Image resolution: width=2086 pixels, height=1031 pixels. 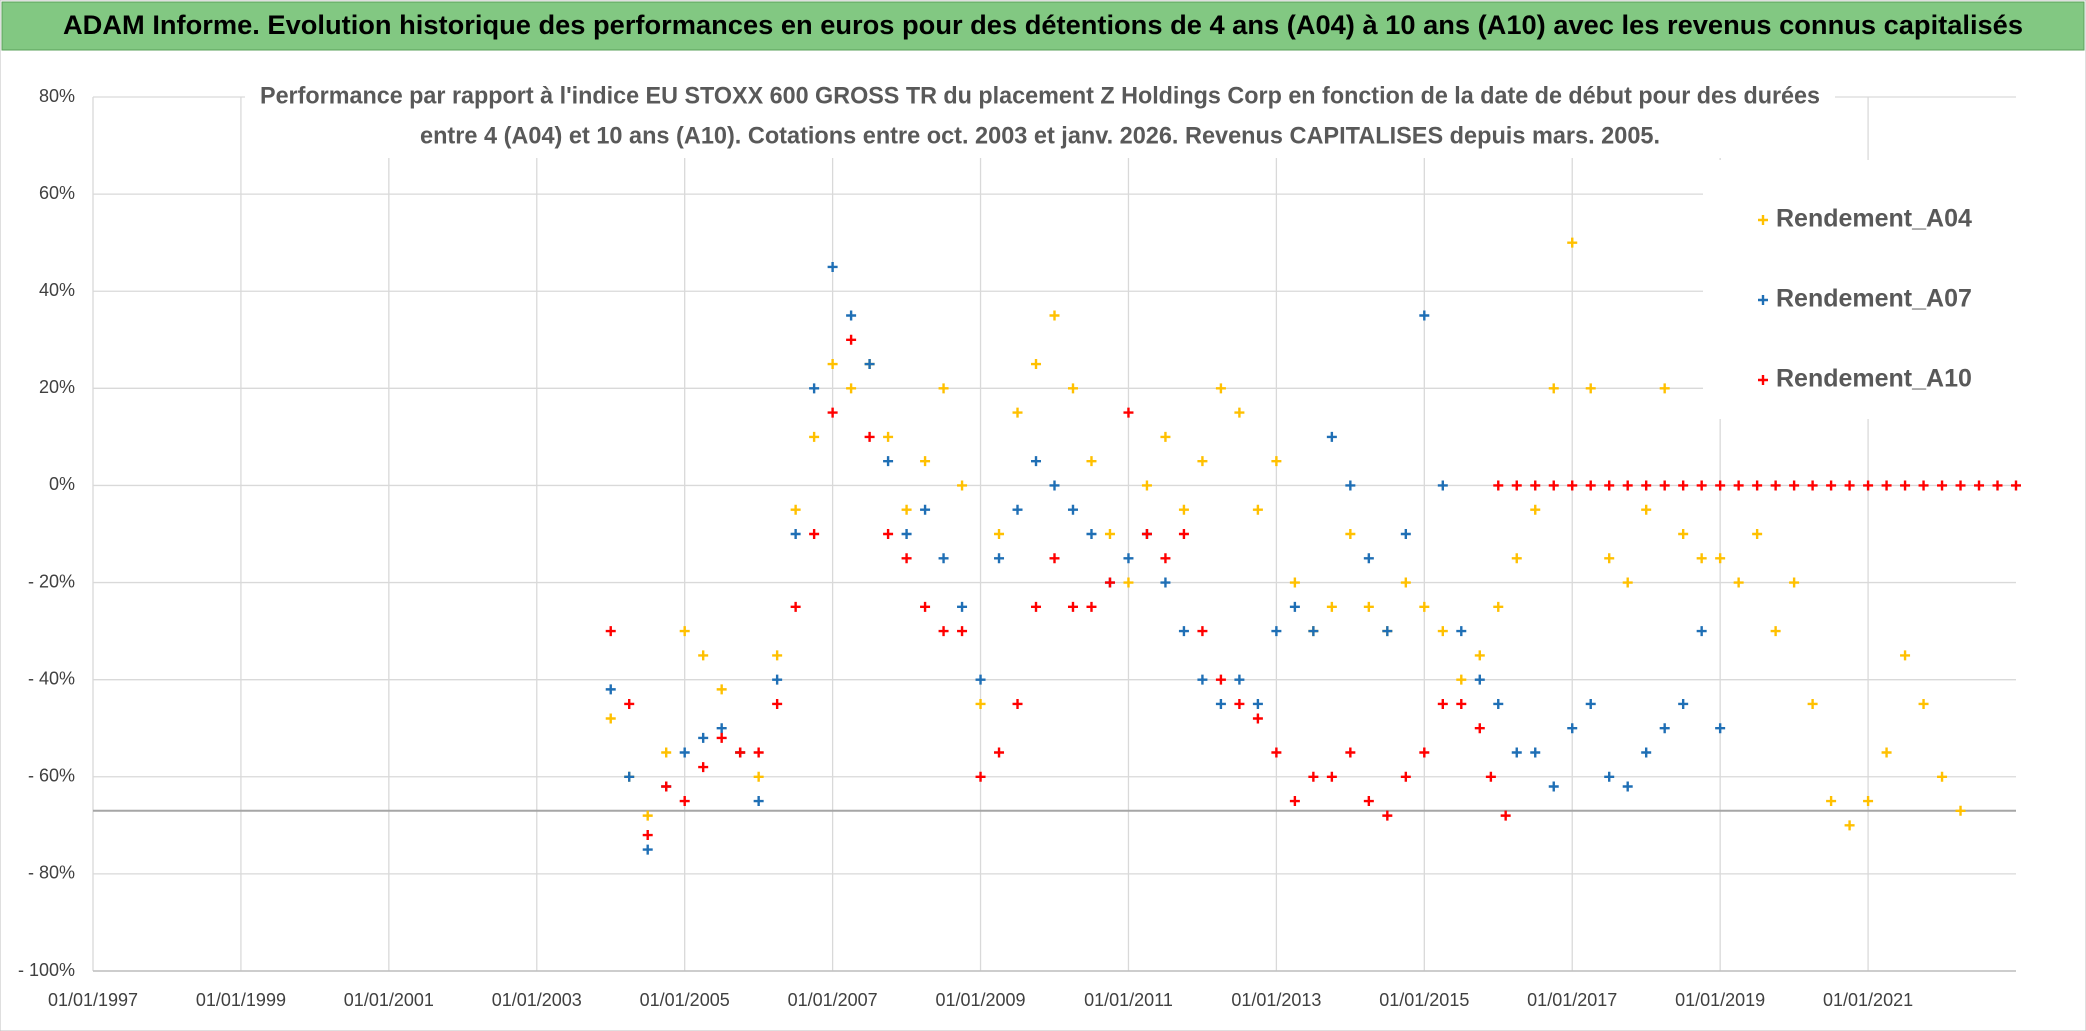 What do you see at coordinates (685, 1000) in the screenshot?
I see `x-tick-label: 01/01/2005` at bounding box center [685, 1000].